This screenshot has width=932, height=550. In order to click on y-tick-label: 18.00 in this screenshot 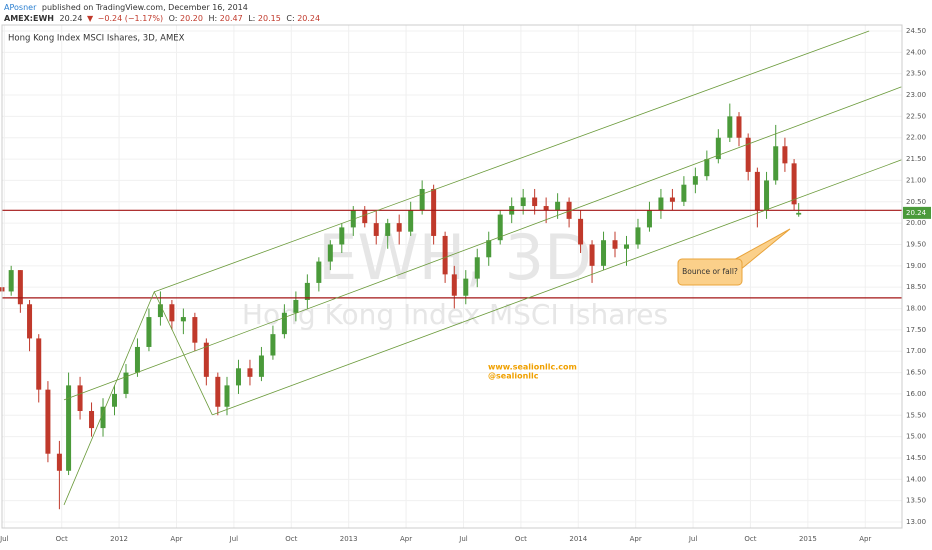, I will do `click(916, 309)`.